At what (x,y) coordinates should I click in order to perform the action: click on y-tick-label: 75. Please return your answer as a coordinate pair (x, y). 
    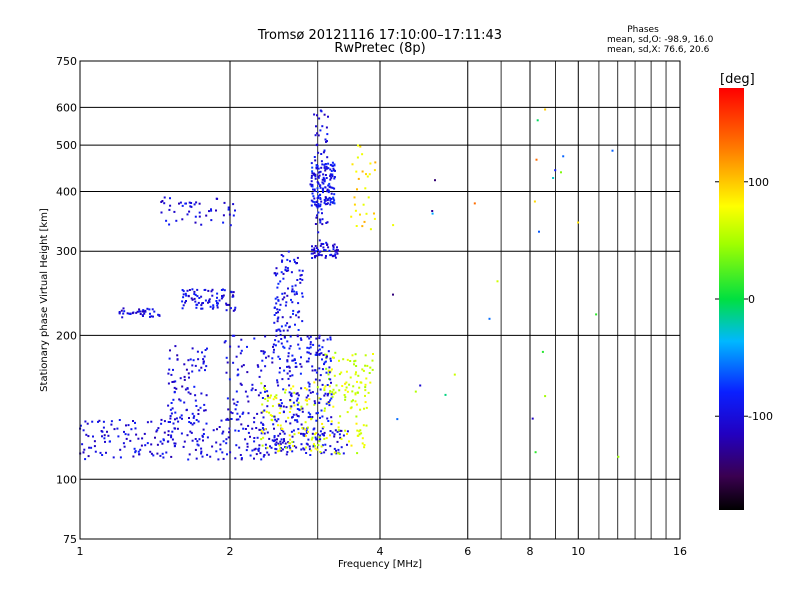
    Looking at the image, I should click on (70, 539).